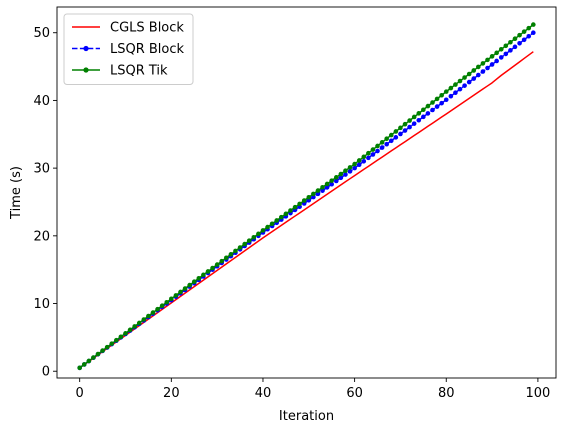  Describe the element at coordinates (354, 393) in the screenshot. I see `x-tick-label: 60` at that location.